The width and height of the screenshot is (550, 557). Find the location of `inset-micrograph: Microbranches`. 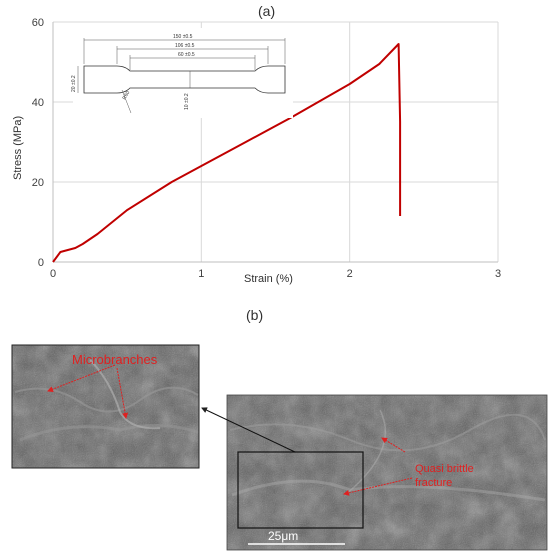

inset-micrograph: Microbranches is located at coordinates (105, 406).